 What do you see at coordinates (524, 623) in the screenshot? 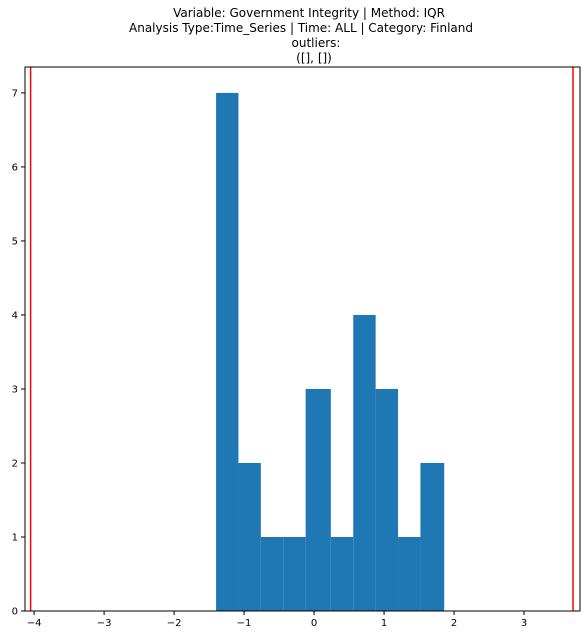
I see `x-tick-label: 3` at bounding box center [524, 623].